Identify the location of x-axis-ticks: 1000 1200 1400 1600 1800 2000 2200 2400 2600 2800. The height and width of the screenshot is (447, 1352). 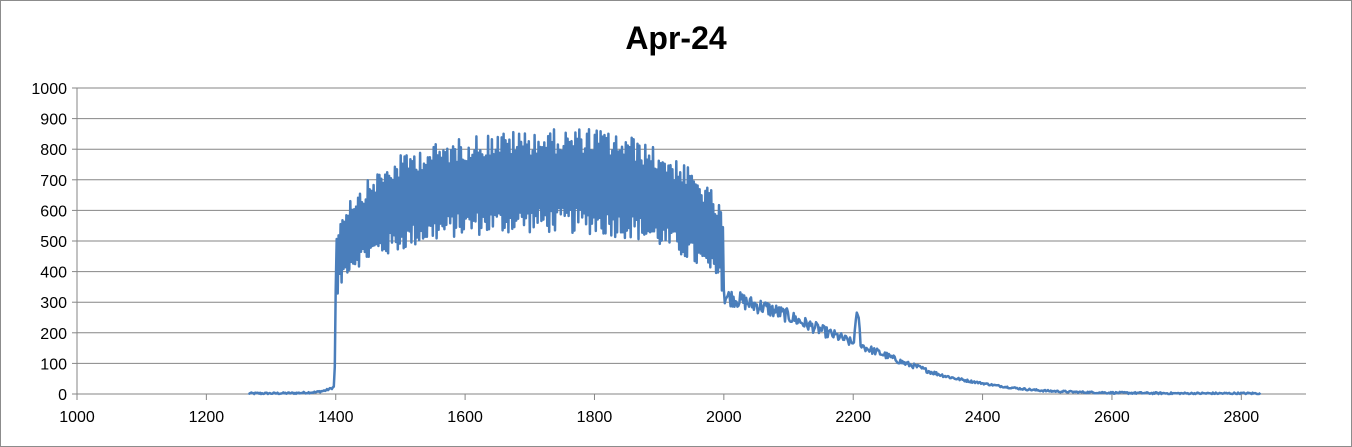
(659, 410).